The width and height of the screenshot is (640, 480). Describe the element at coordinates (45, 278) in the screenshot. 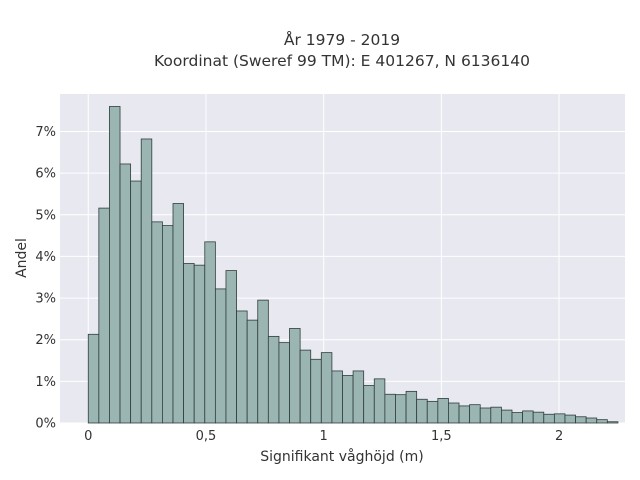

I see `y-tick-labels: 0% 1% 2% 3% 4% 5% 6% 7%` at that location.